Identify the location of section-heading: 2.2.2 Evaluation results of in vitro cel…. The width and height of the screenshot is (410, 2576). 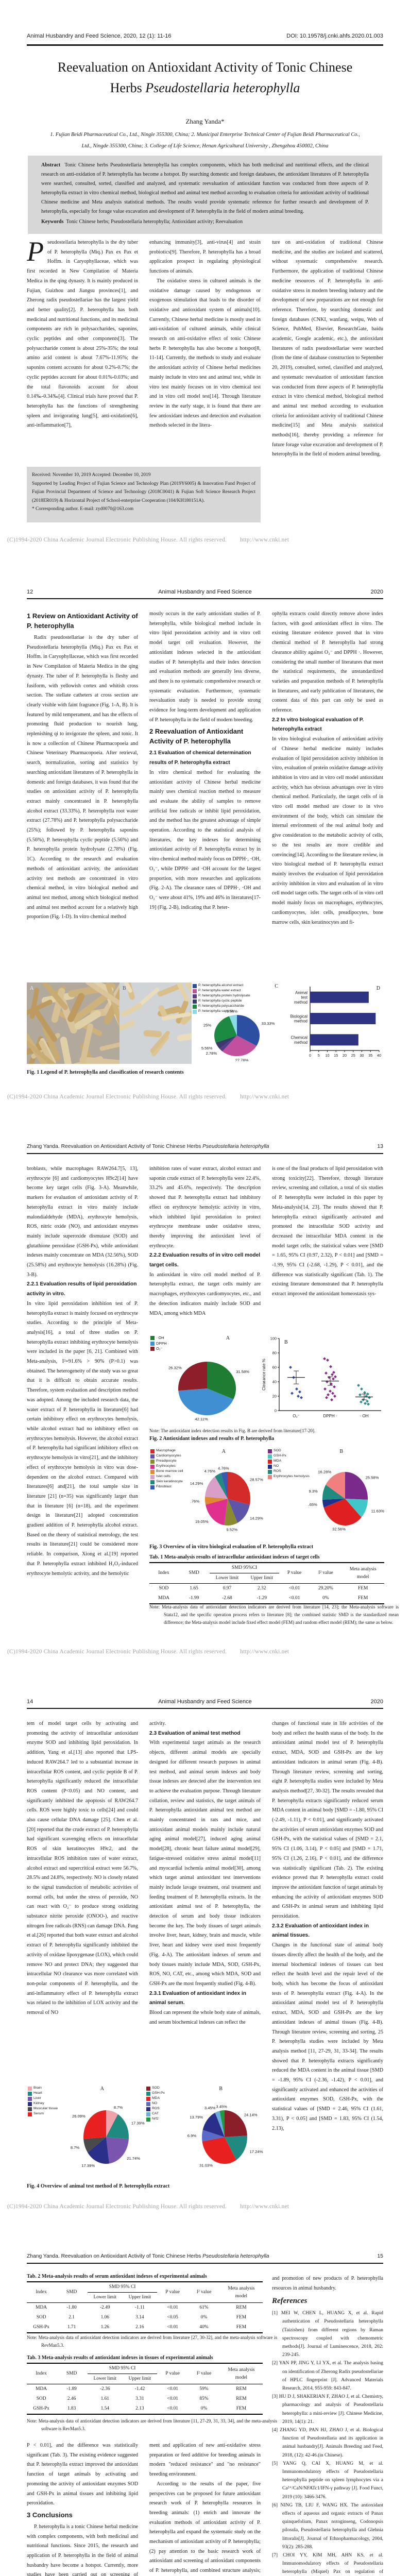
(205, 1260).